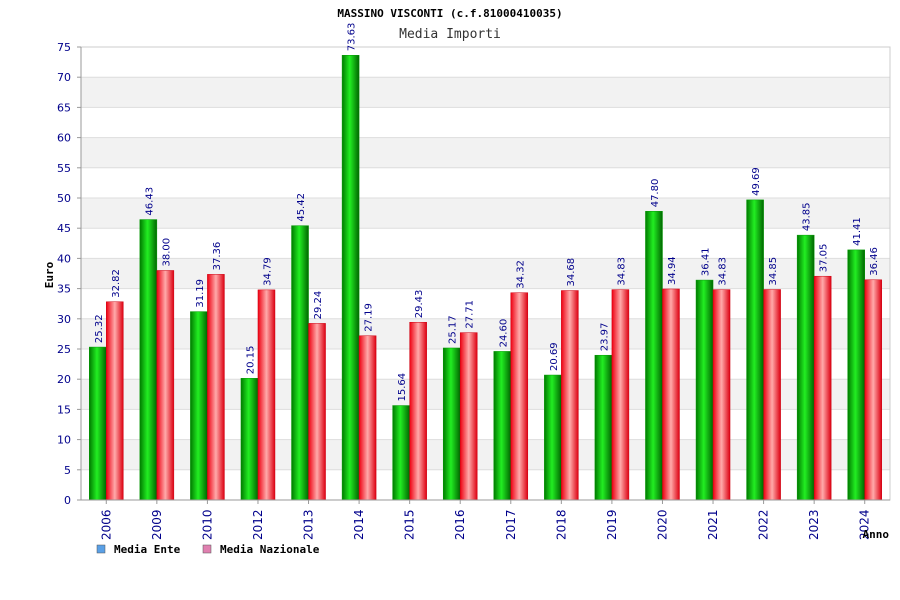  I want to click on data-label-media-nazionale-2024: 36.46, so click(874, 261).